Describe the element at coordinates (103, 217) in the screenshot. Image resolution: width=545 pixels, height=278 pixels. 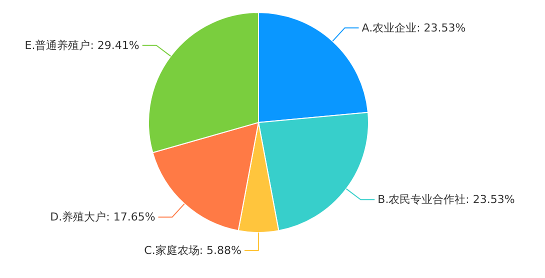
I see `slice-label: D.养殖大户: 17.65%` at that location.